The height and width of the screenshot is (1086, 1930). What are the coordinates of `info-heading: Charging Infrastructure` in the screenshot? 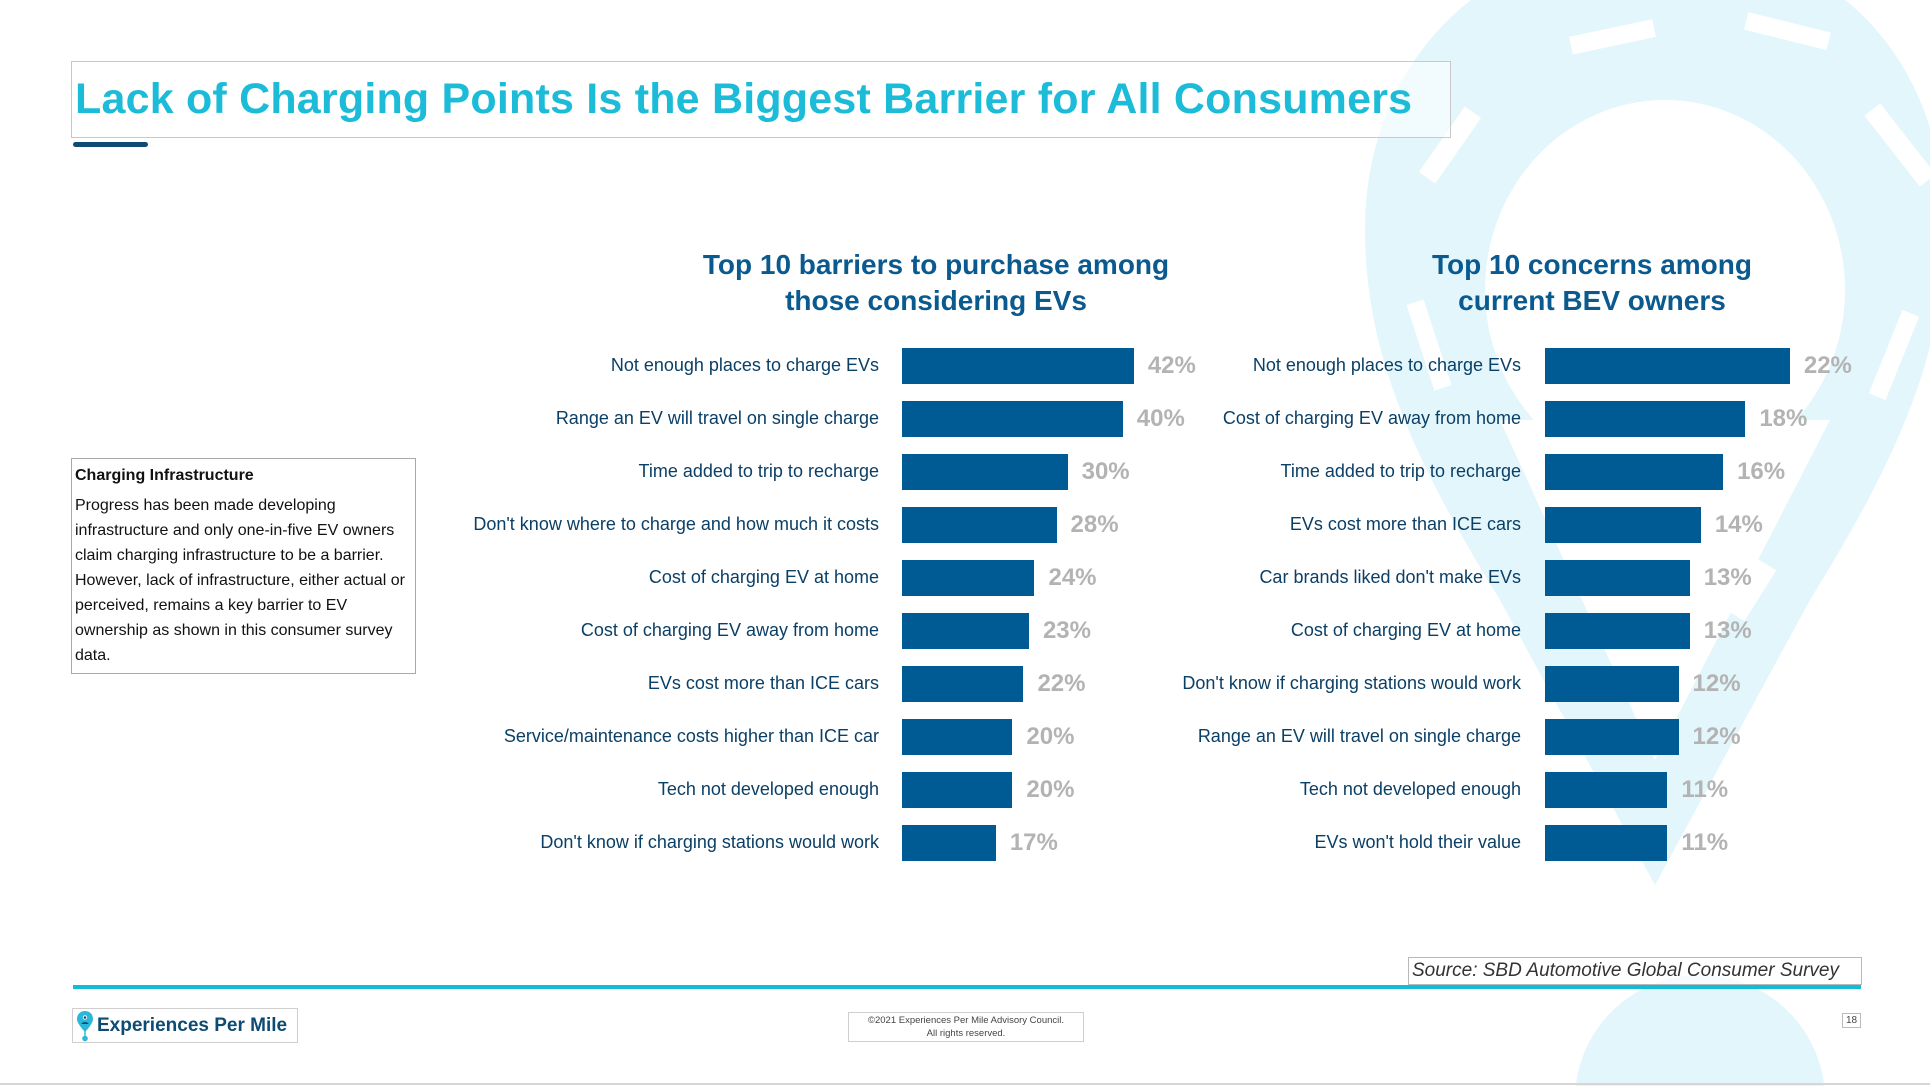 It's located at (164, 475).